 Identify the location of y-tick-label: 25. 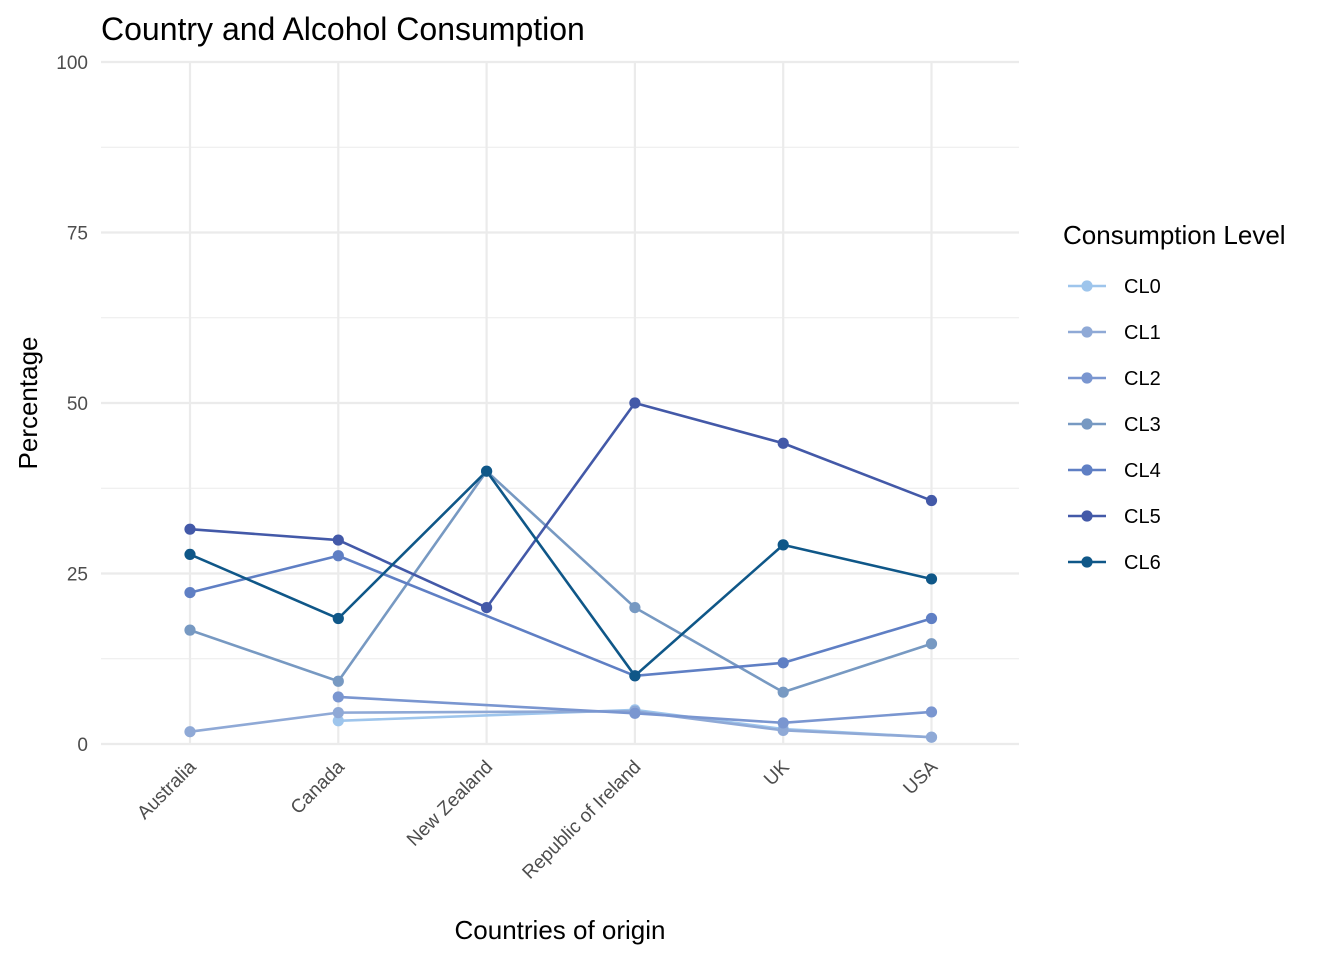
(77, 575).